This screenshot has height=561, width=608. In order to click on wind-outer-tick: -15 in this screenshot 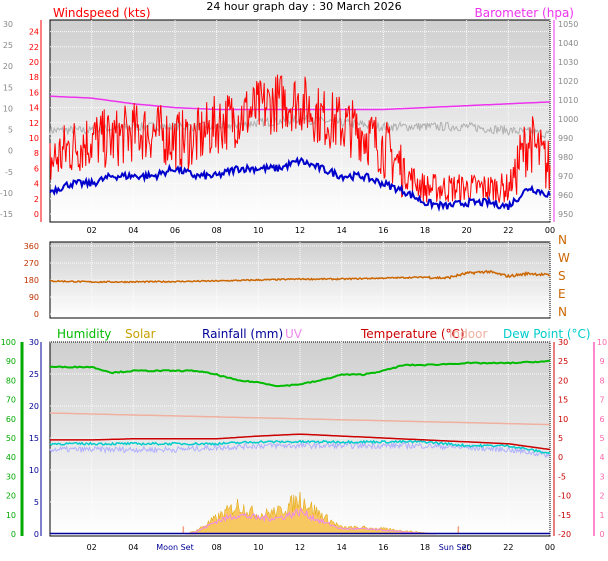, I will do `click(6, 214)`.